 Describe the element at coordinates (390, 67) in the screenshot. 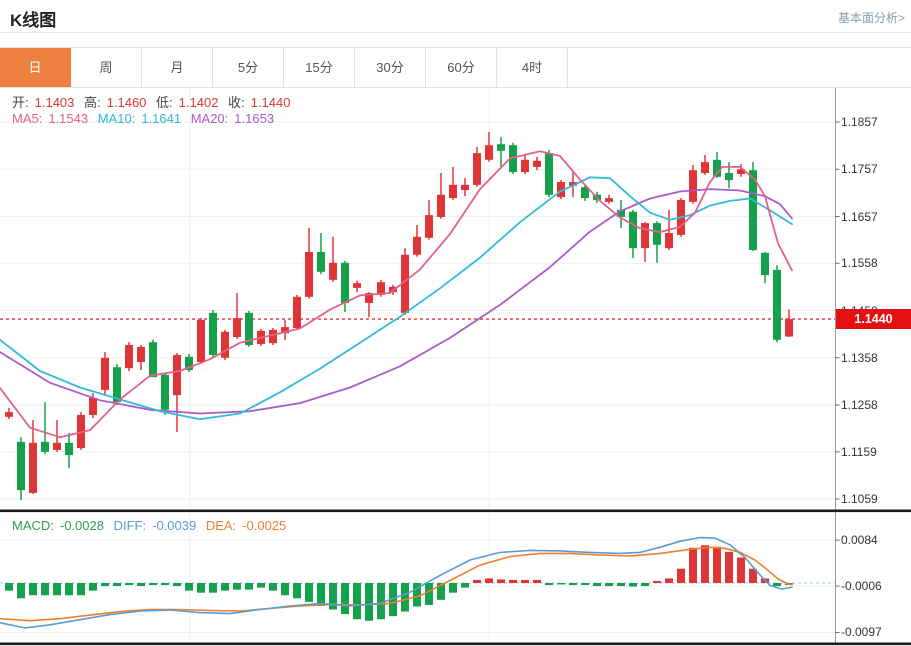

I see `tab-30分: 30分` at that location.